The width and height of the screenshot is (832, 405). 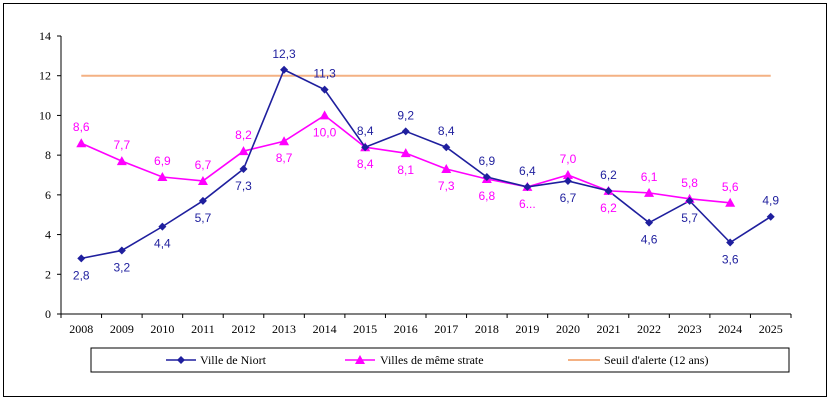 I want to click on strate-data-label: 8,4, so click(x=365, y=164).